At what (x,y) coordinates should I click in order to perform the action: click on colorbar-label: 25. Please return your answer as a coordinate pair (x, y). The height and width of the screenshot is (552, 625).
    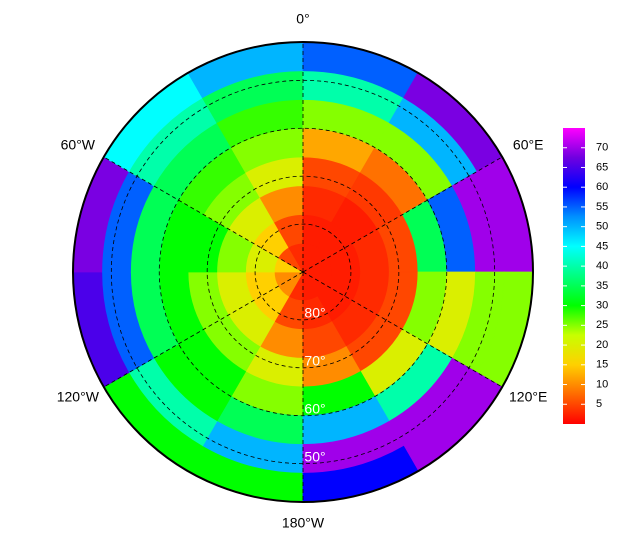
    Looking at the image, I should click on (602, 325).